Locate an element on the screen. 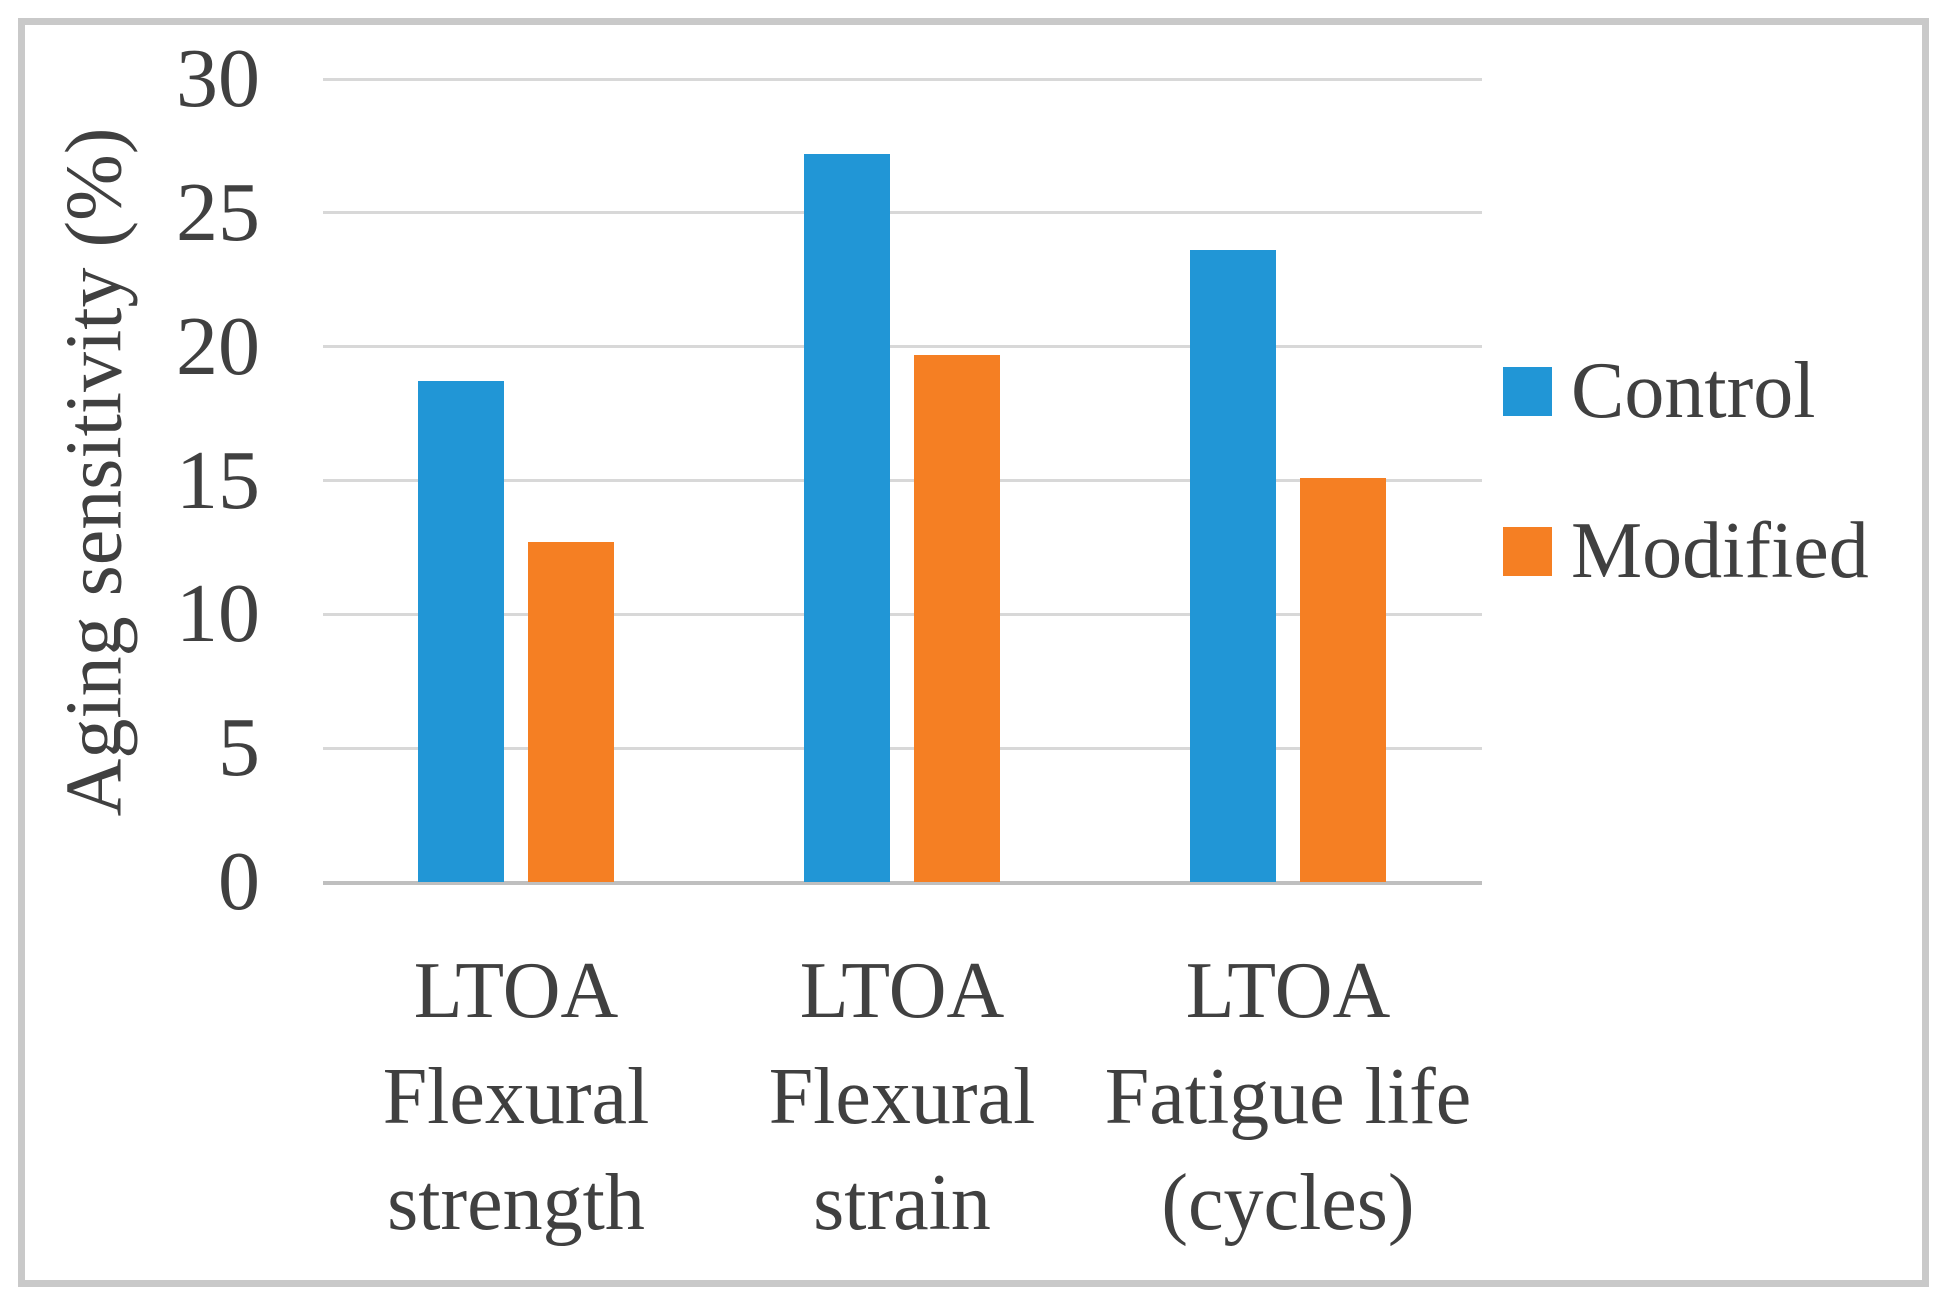 The height and width of the screenshot is (1305, 1947). legend-label-modified: Modified is located at coordinates (1720, 550).